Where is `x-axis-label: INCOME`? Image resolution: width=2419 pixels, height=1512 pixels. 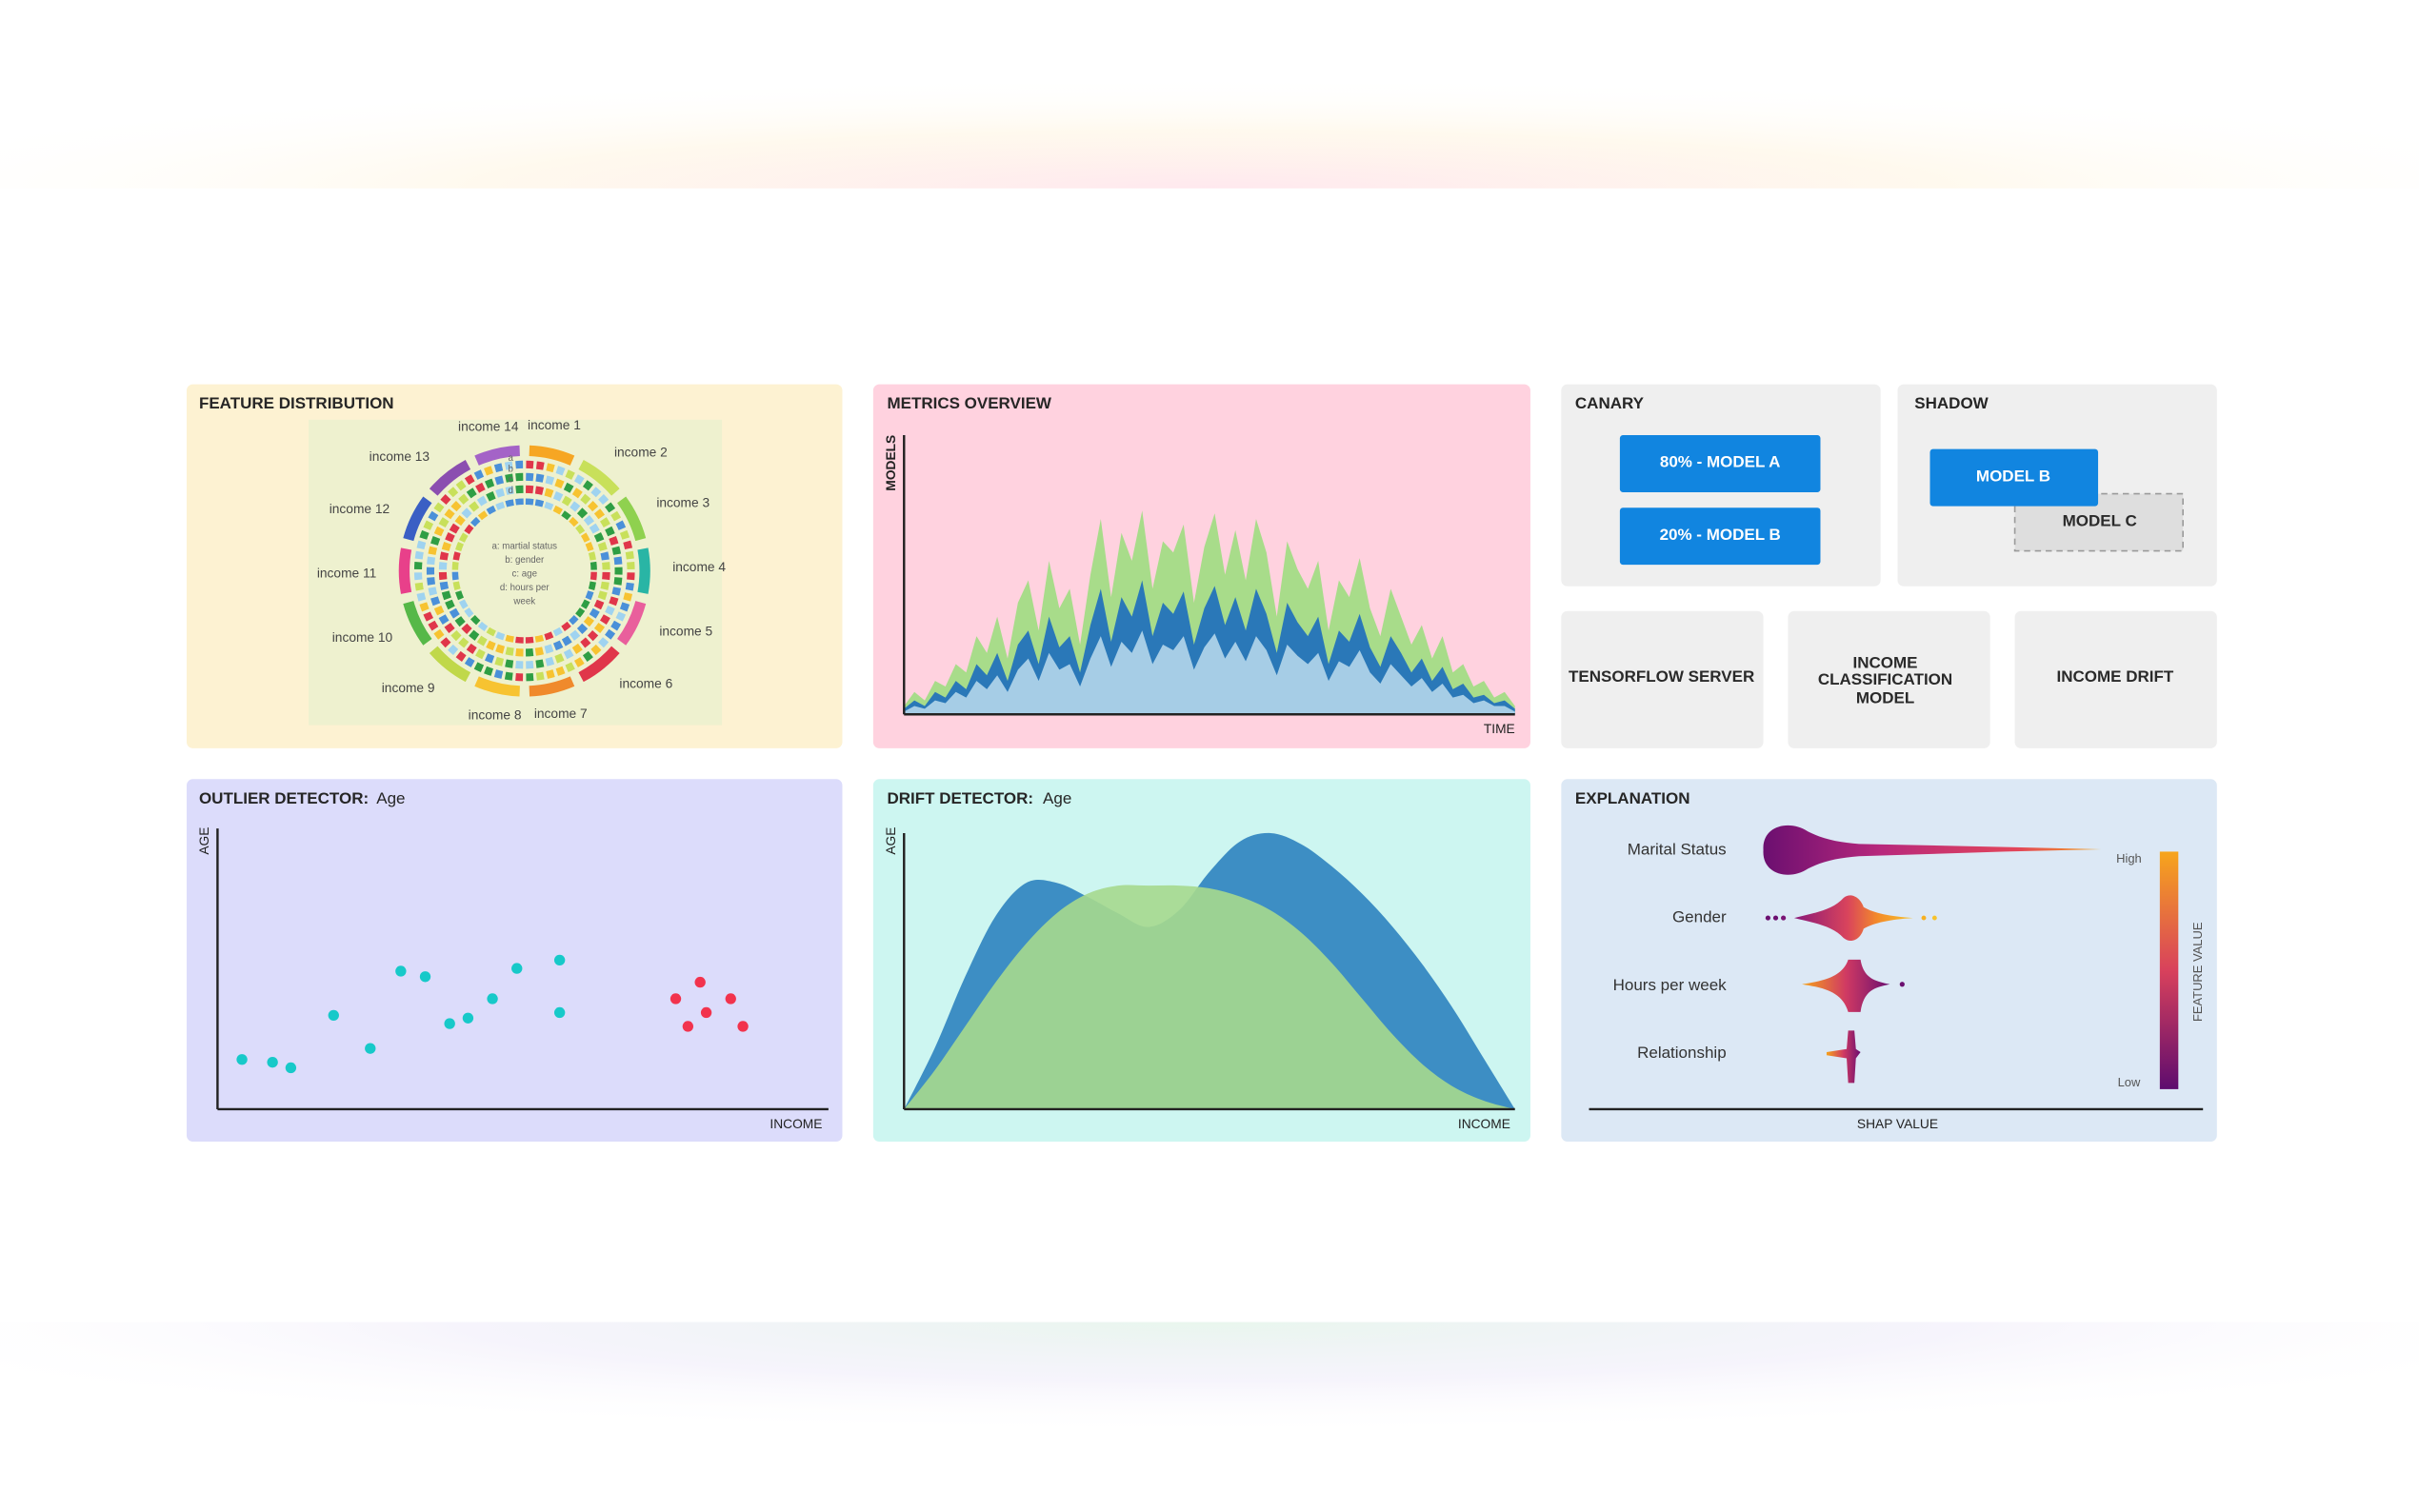 x-axis-label: INCOME is located at coordinates (1484, 1124).